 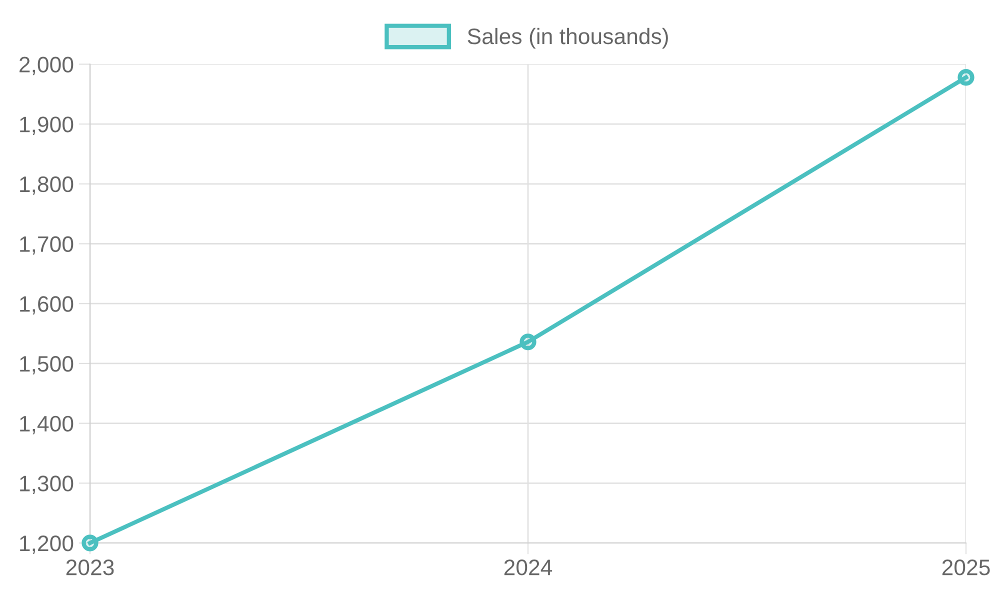 What do you see at coordinates (47, 545) in the screenshot?
I see `y-tick-label: 1,200` at bounding box center [47, 545].